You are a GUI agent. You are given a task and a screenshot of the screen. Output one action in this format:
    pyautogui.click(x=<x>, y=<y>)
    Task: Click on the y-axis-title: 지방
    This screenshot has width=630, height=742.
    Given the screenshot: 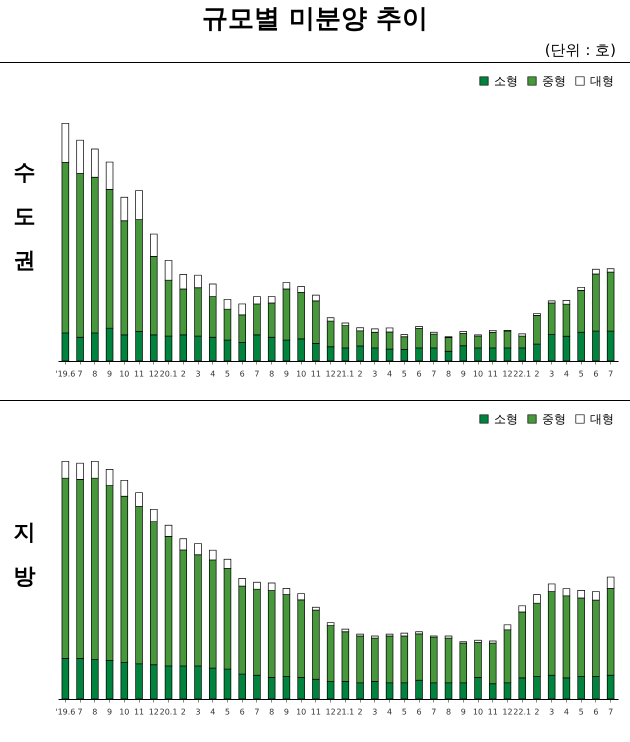 What is the action you would take?
    pyautogui.click(x=25, y=555)
    